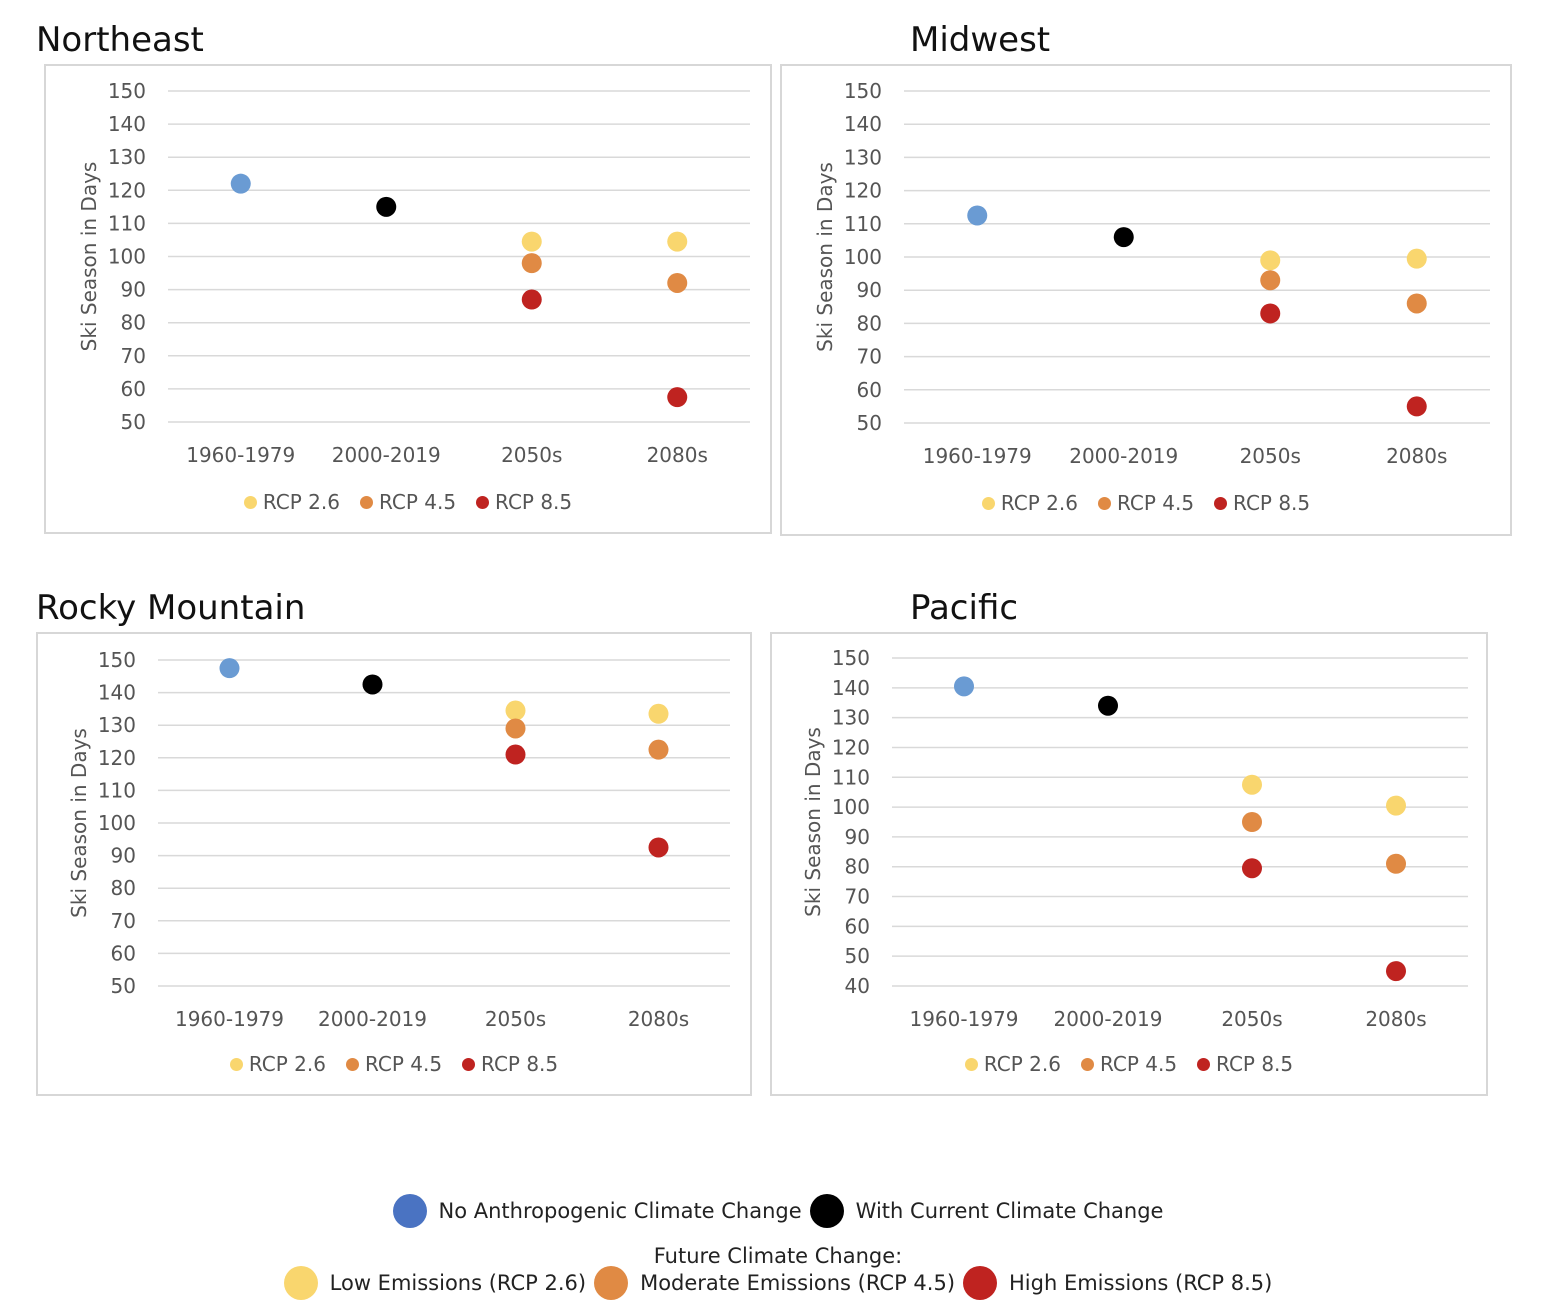 The image size is (1556, 1304). Describe the element at coordinates (520, 1064) in the screenshot. I see `legend-label: RCP 8.5` at that location.